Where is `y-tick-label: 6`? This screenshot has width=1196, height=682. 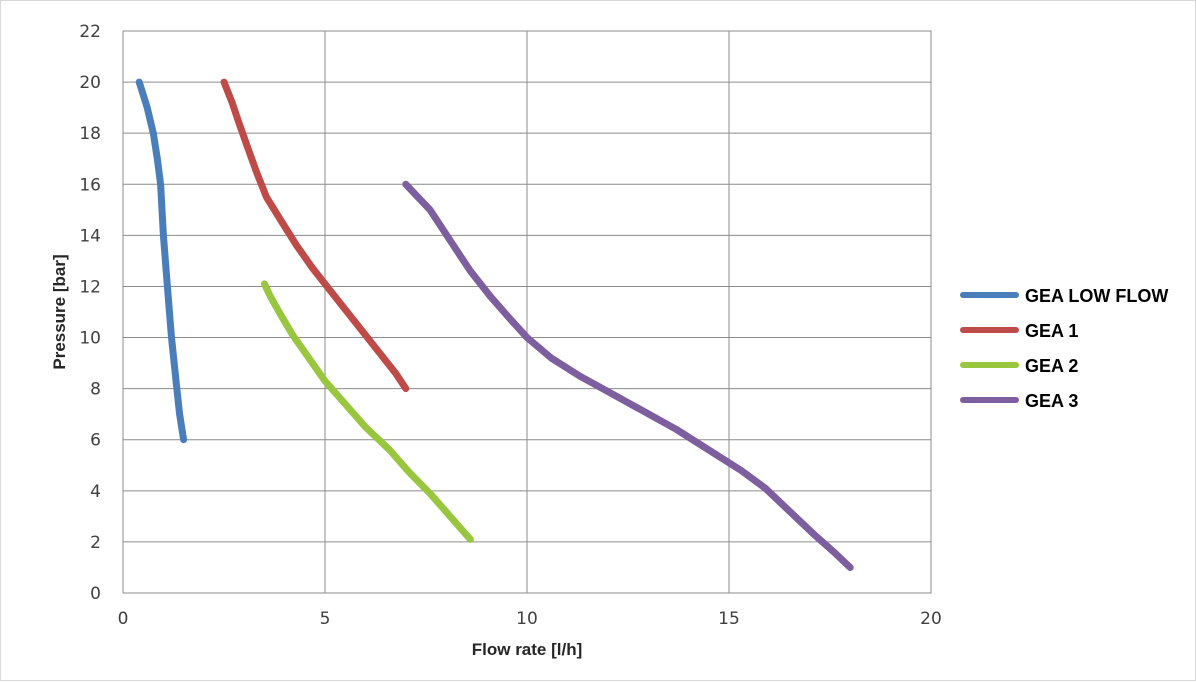 y-tick-label: 6 is located at coordinates (95, 441).